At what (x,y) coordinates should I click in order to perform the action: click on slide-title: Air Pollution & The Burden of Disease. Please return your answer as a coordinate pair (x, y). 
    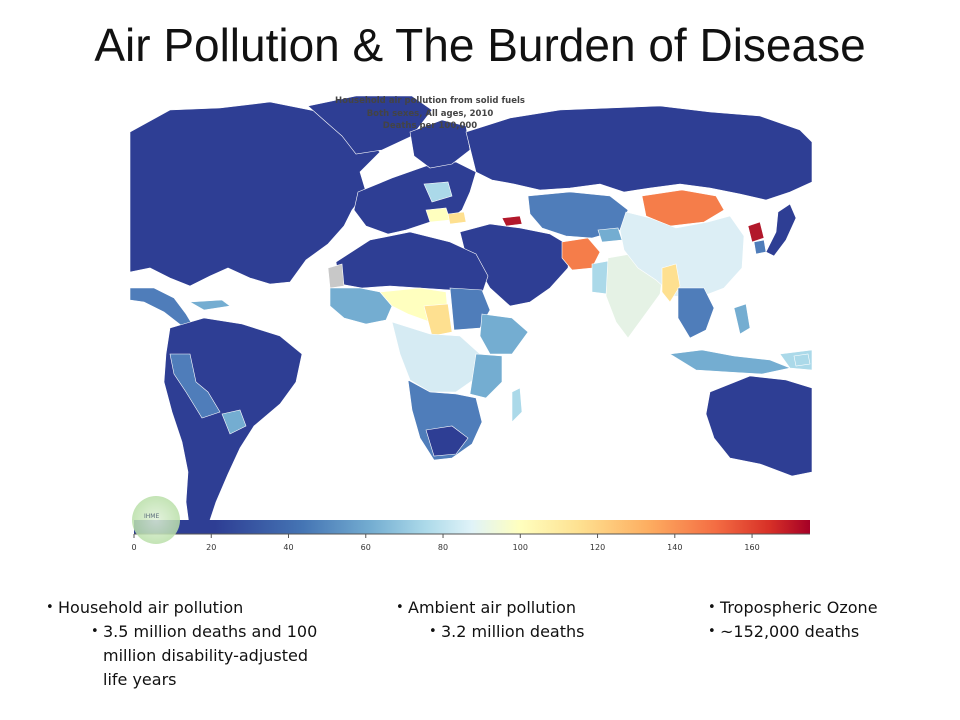
    Looking at the image, I should click on (480, 45).